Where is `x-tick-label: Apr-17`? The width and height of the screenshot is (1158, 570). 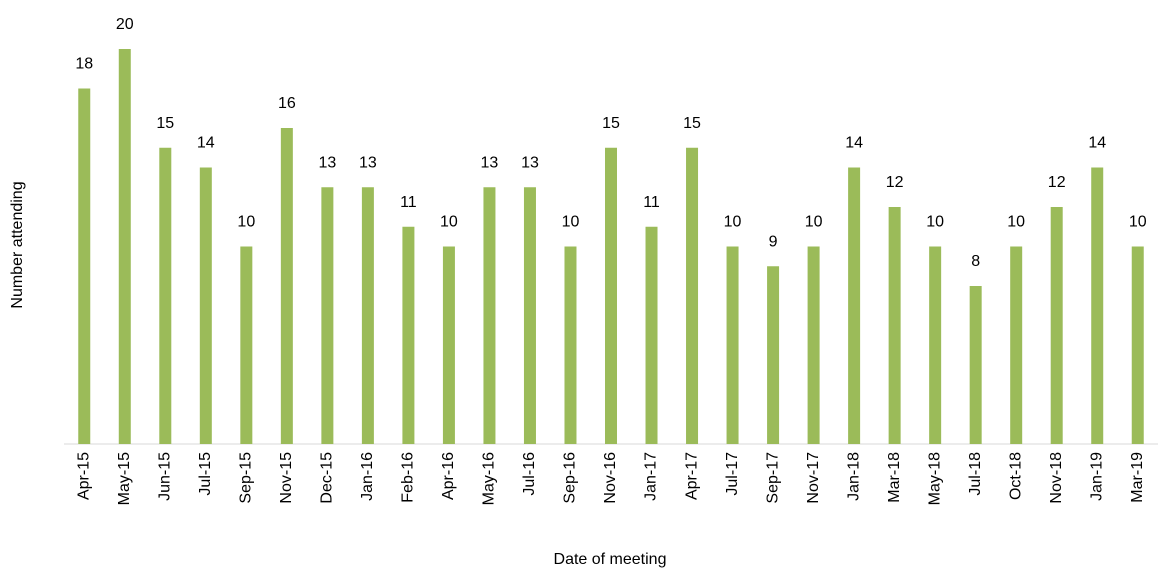
x-tick-label: Apr-17 is located at coordinates (691, 476).